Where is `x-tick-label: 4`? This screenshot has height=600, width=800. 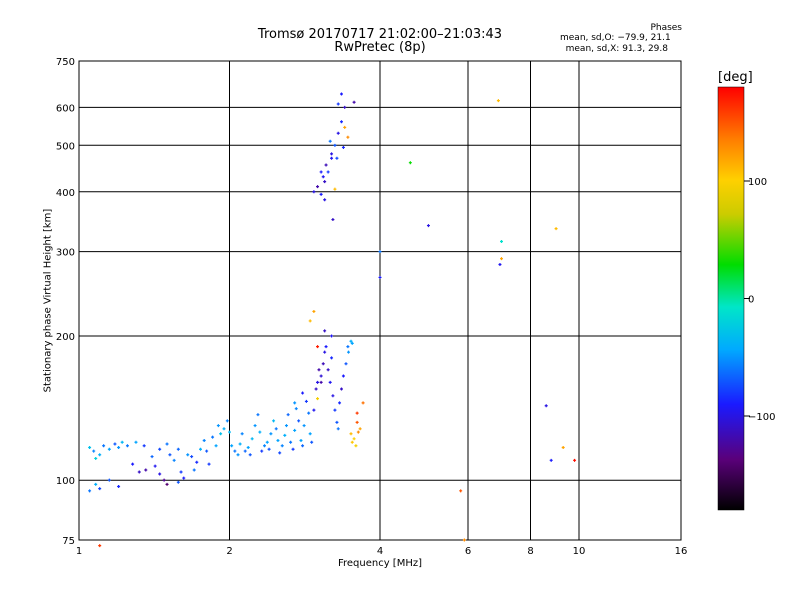 x-tick-label: 4 is located at coordinates (380, 551).